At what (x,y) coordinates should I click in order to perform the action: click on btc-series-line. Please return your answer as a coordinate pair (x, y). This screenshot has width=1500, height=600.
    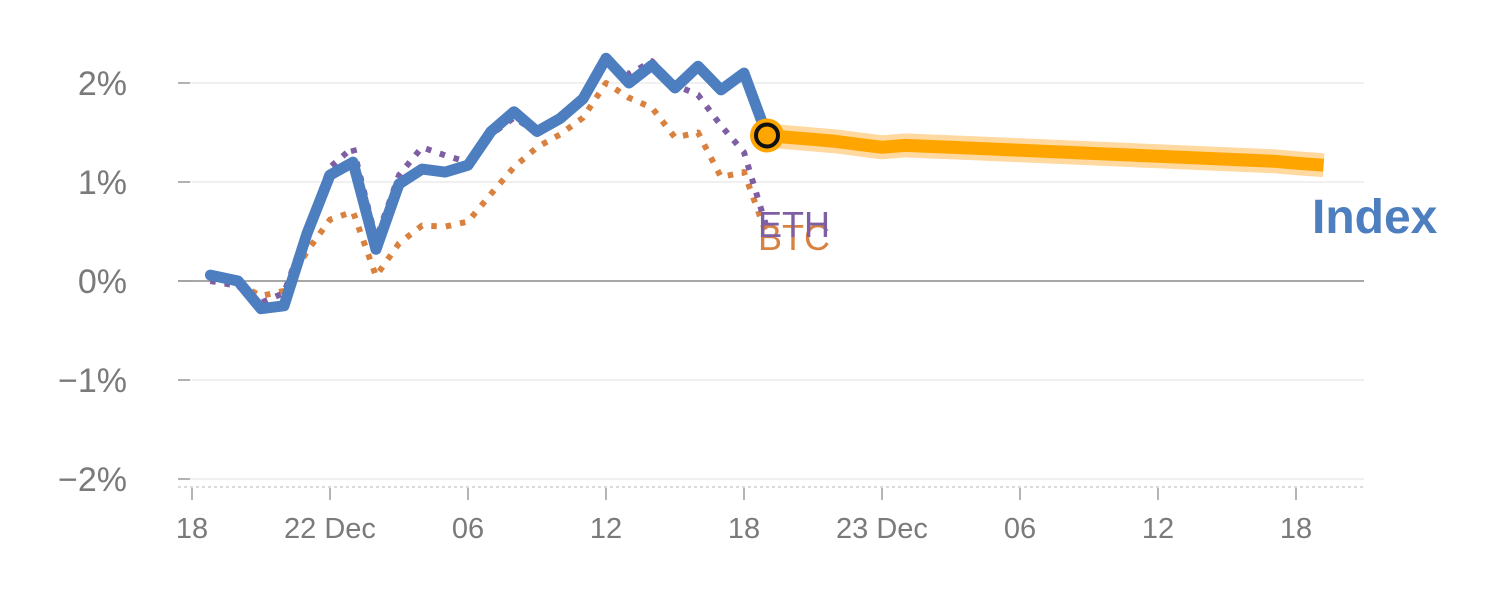
    Looking at the image, I should click on (489, 189).